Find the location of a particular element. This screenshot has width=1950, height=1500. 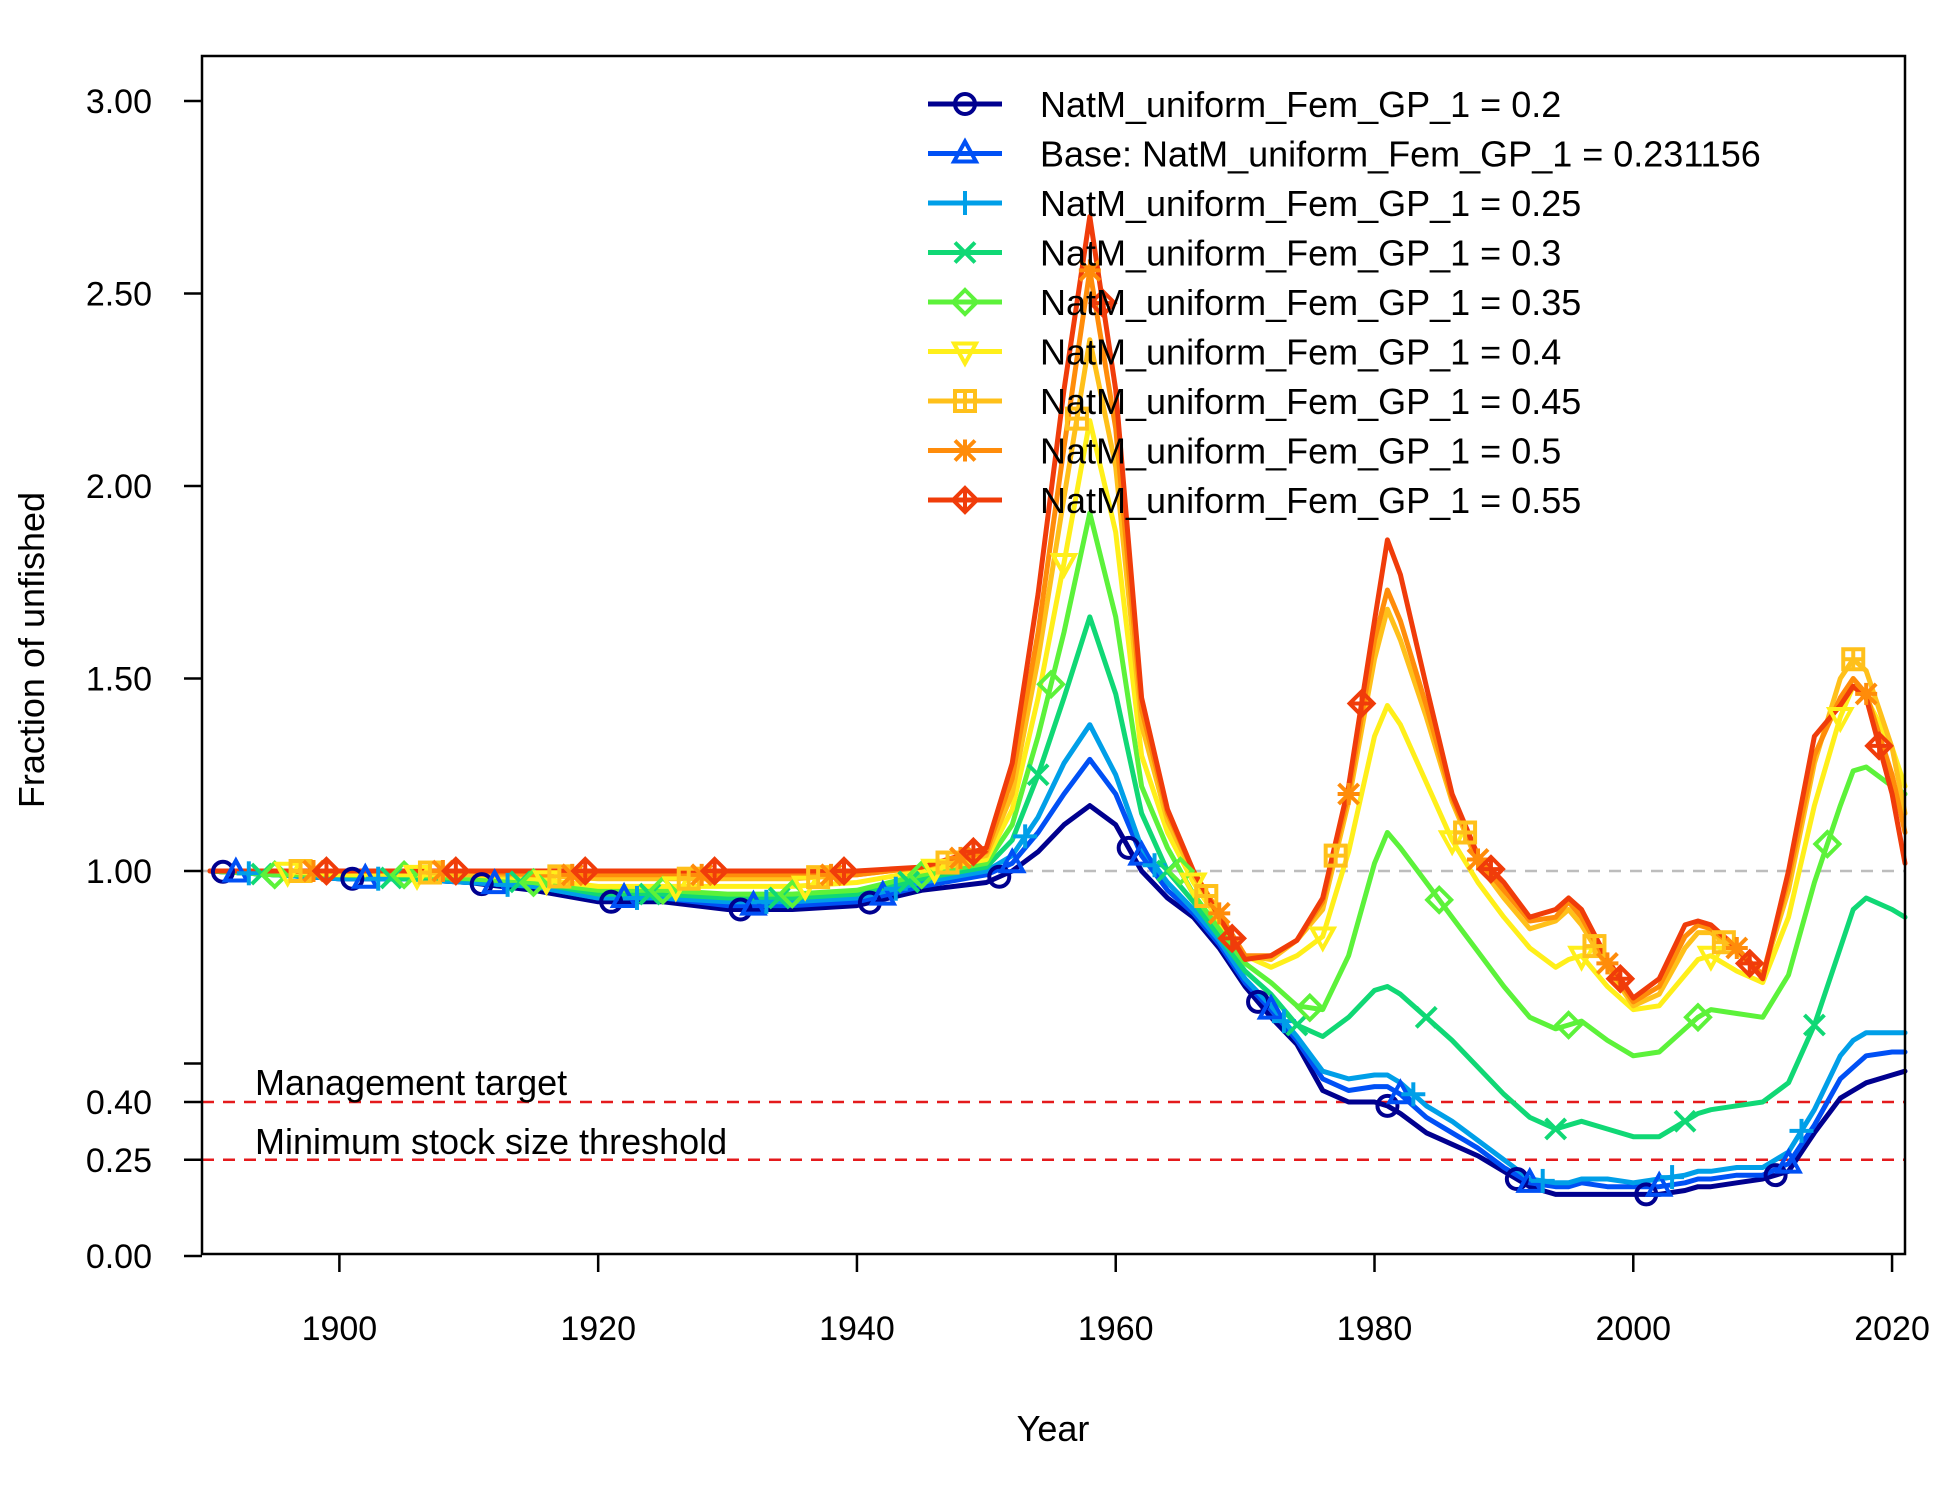

x-tick-label: 1920 is located at coordinates (598, 1329).